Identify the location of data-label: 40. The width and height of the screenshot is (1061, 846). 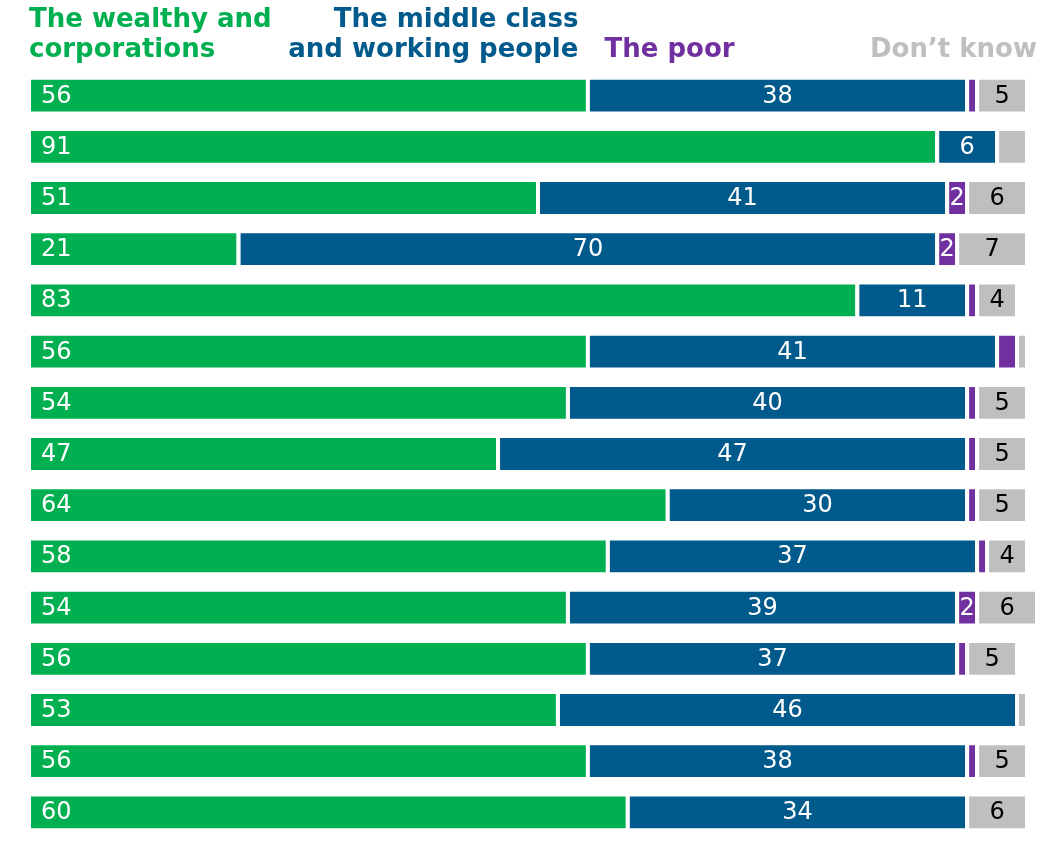
(767, 401).